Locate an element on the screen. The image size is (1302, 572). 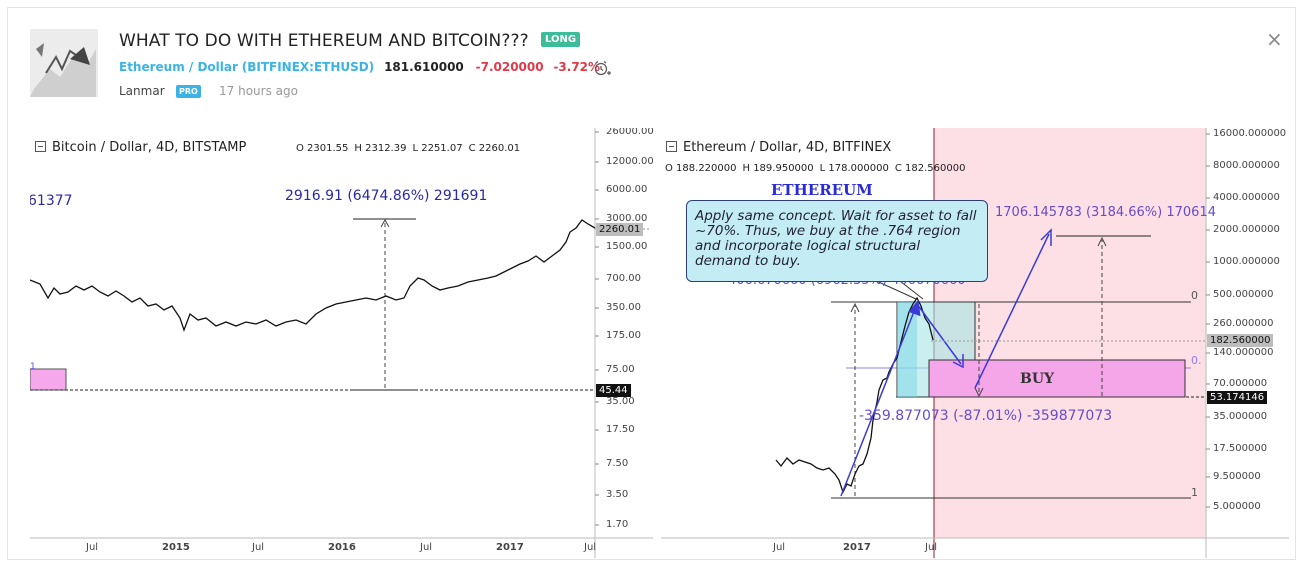
bitcoin-chart-title-text: Bitcoin / Dollar, 4D, BITSTAMP is located at coordinates (149, 147).